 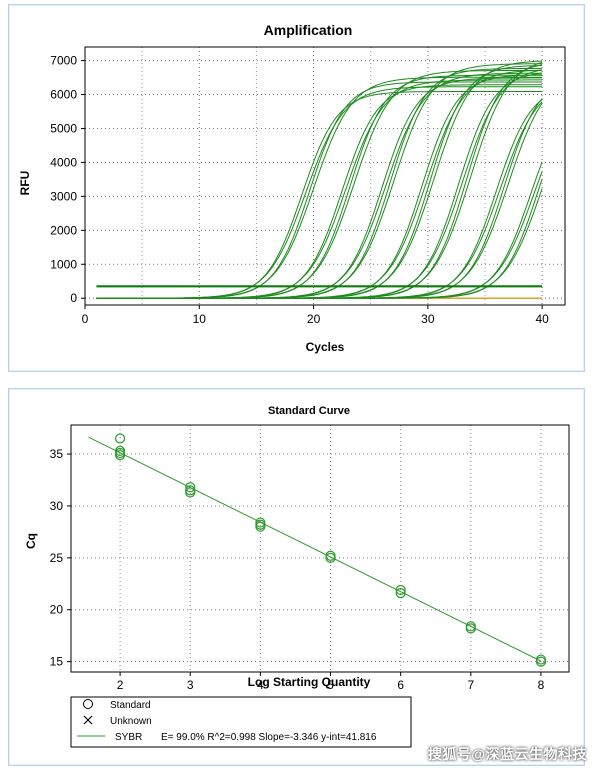 What do you see at coordinates (308, 30) in the screenshot?
I see `amplification-title: Amplification` at bounding box center [308, 30].